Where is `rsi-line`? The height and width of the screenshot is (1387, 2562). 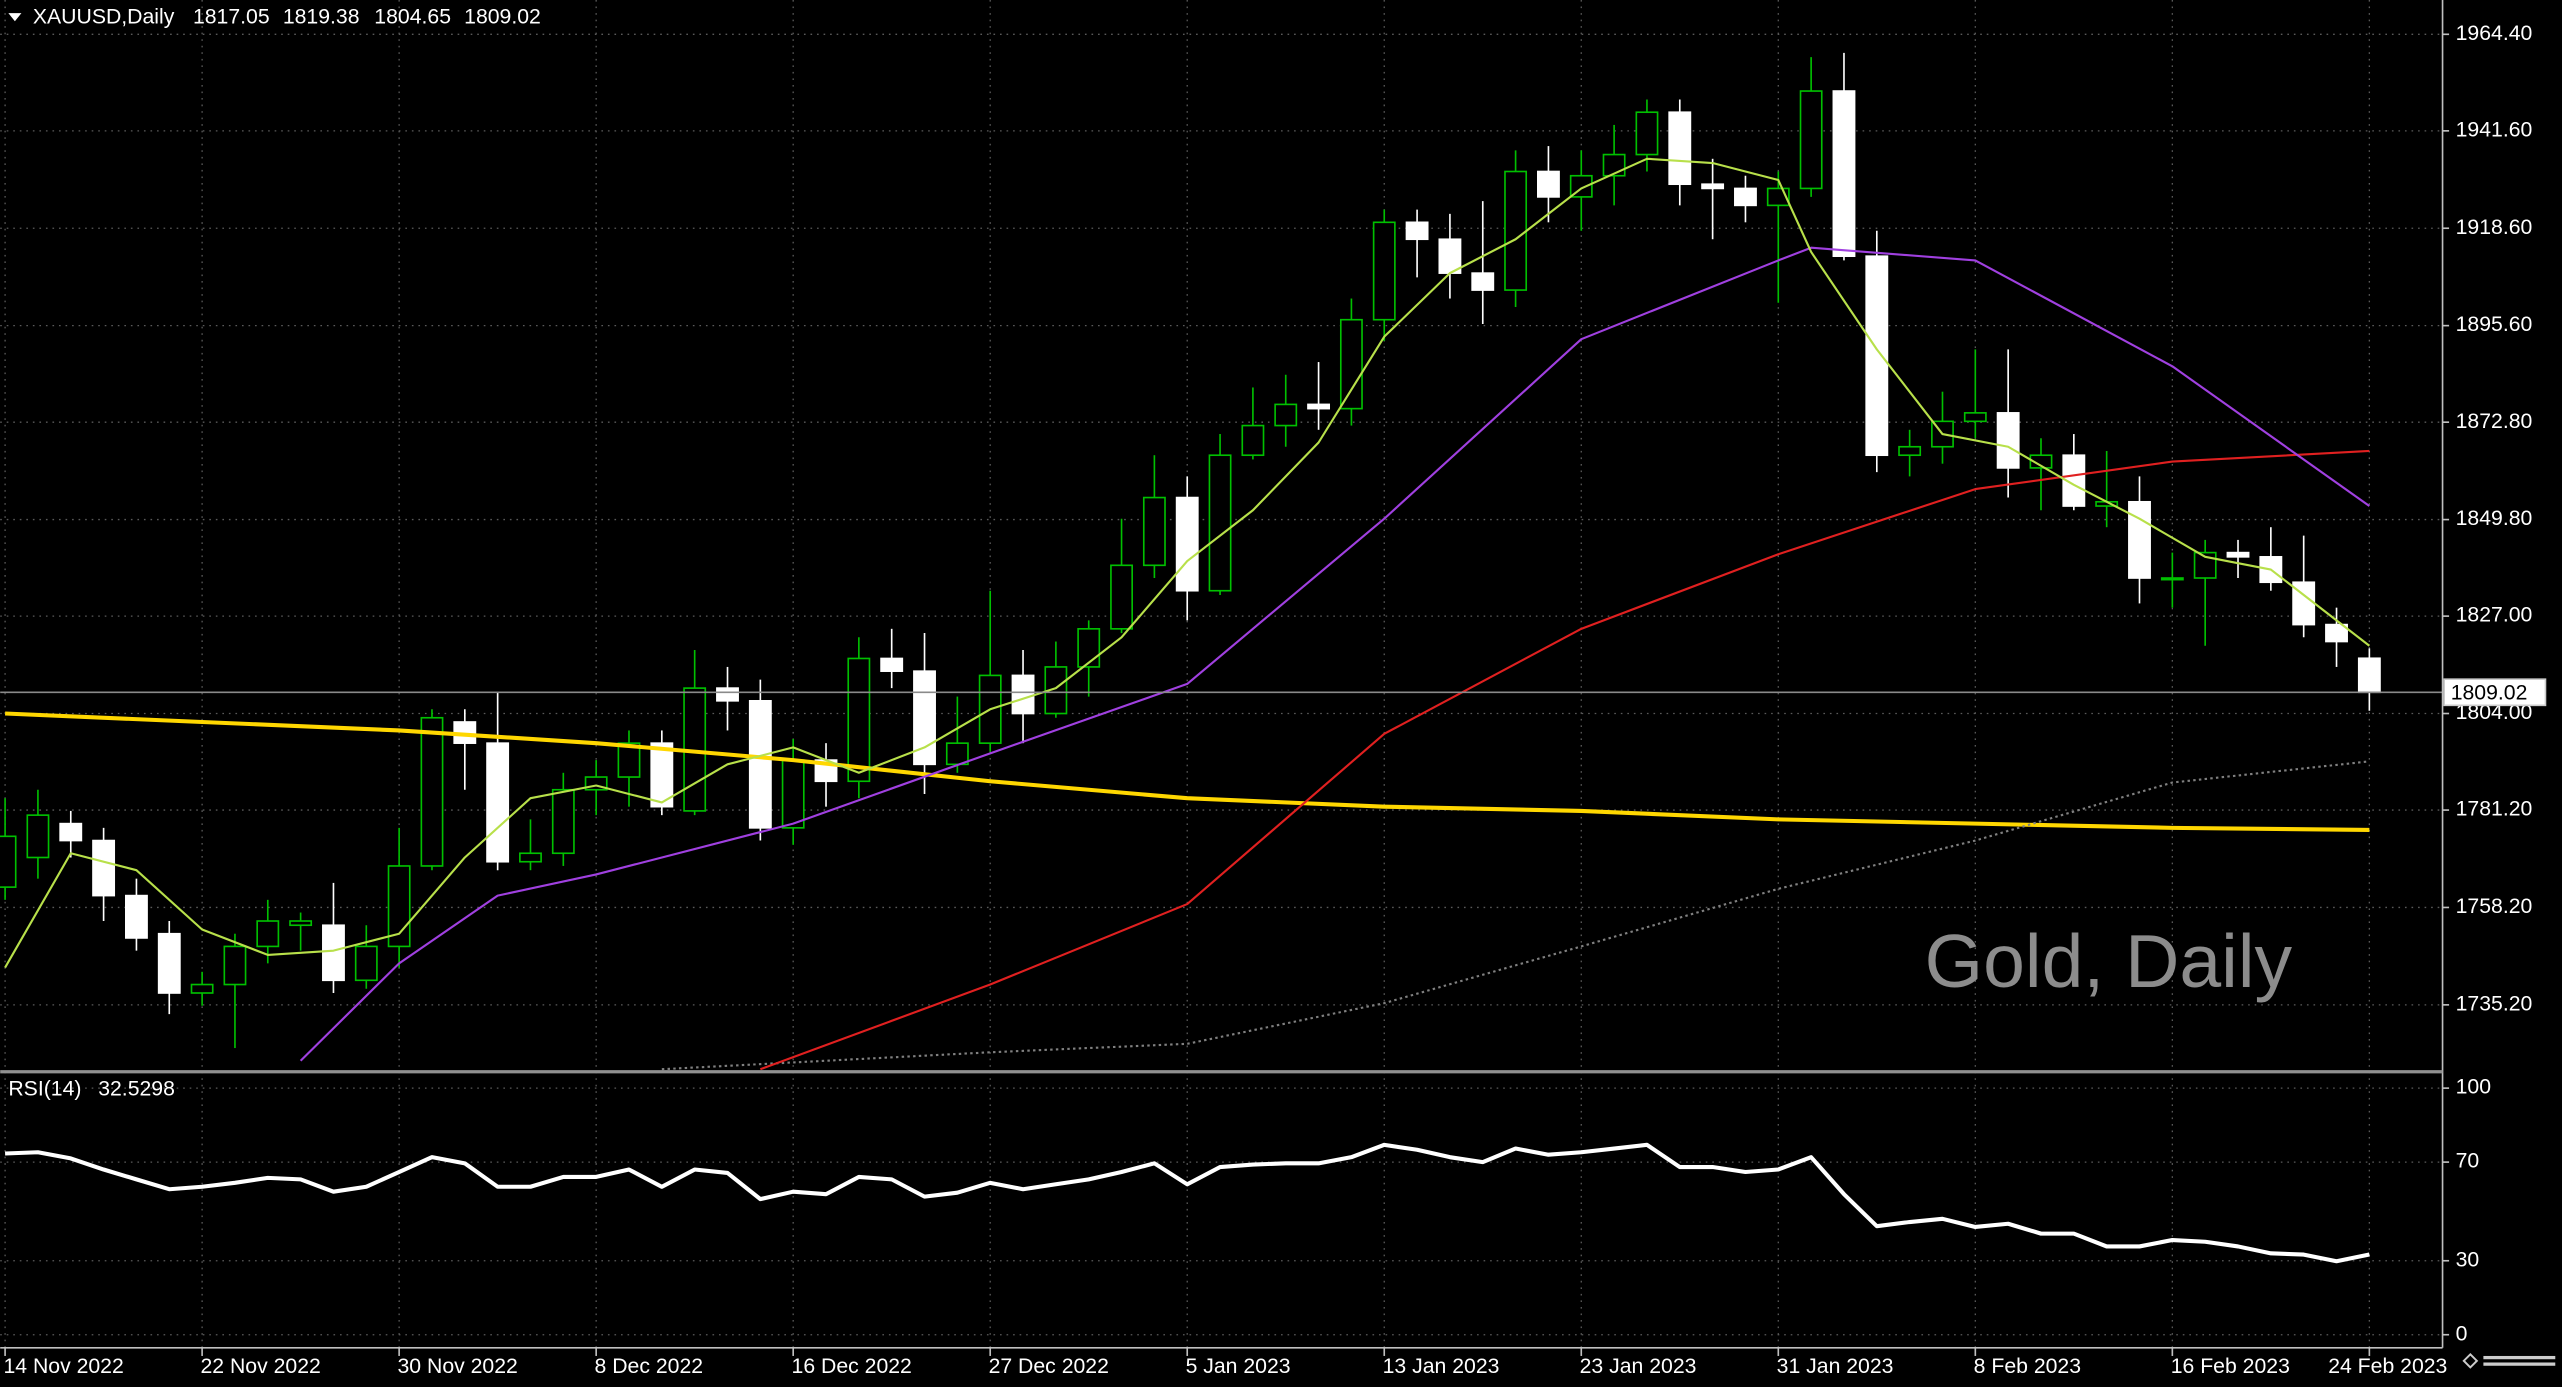
rsi-line is located at coordinates (1187, 1203).